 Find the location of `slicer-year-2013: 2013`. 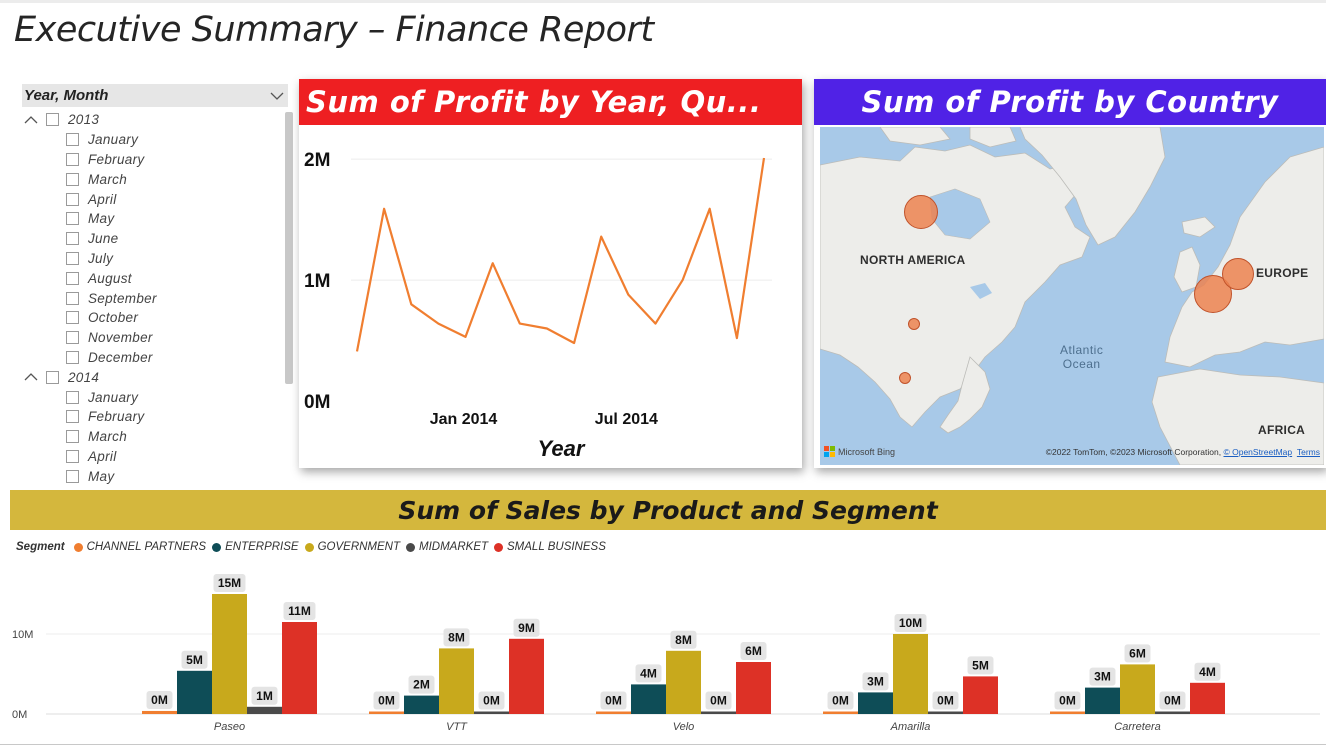

slicer-year-2013: 2013 is located at coordinates (151, 120).